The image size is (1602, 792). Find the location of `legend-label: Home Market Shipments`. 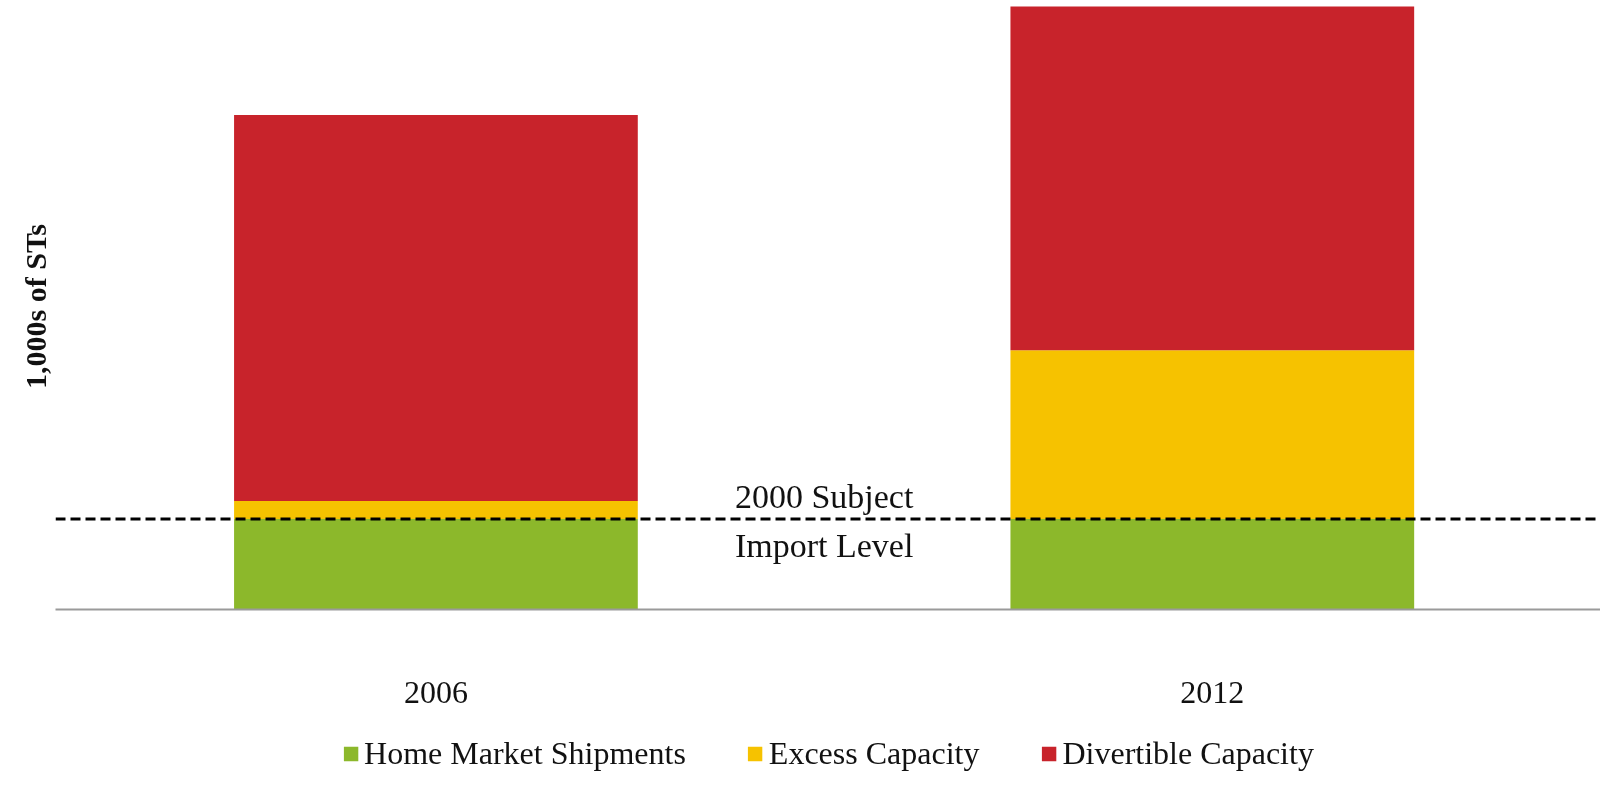

legend-label: Home Market Shipments is located at coordinates (525, 753).